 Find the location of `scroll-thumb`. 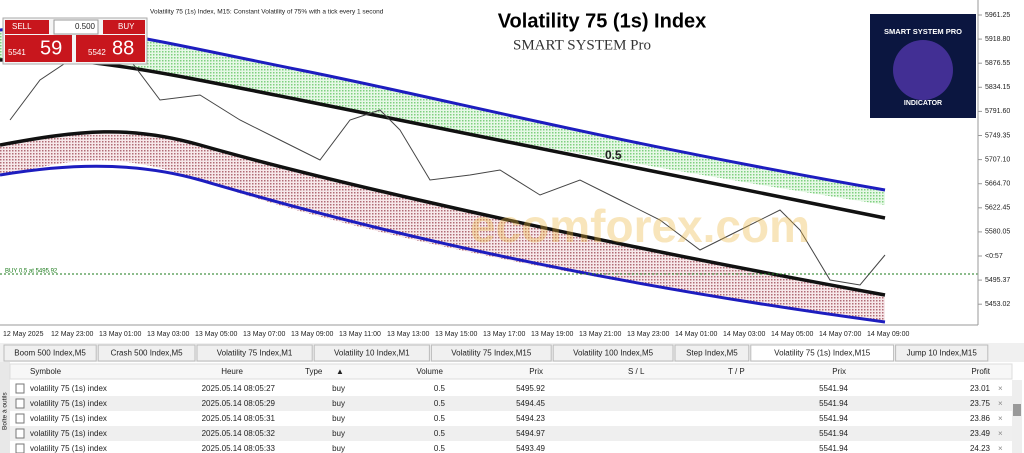

scroll-thumb is located at coordinates (1017, 410).